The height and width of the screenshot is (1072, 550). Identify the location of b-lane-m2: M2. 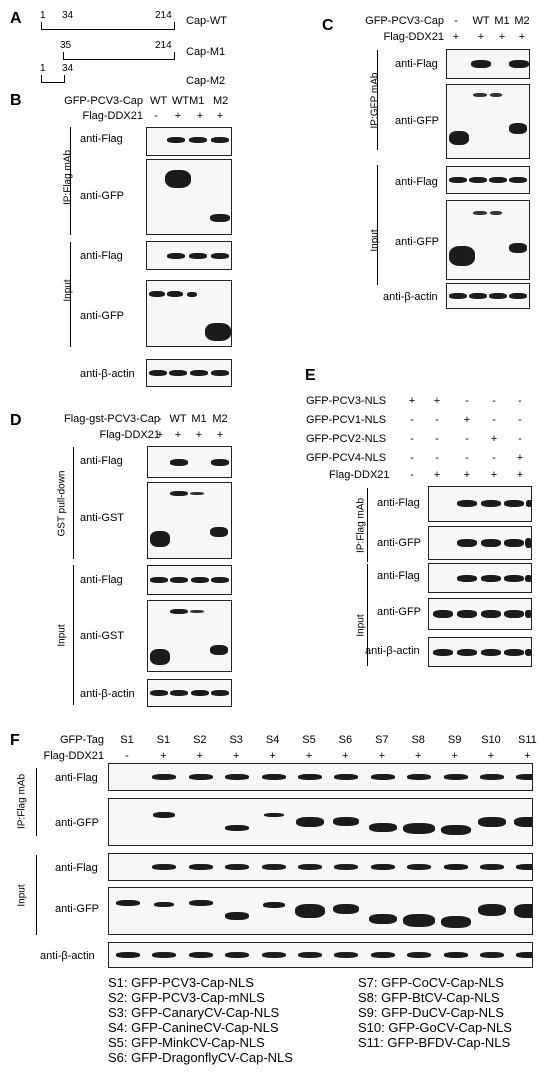
(221, 101).